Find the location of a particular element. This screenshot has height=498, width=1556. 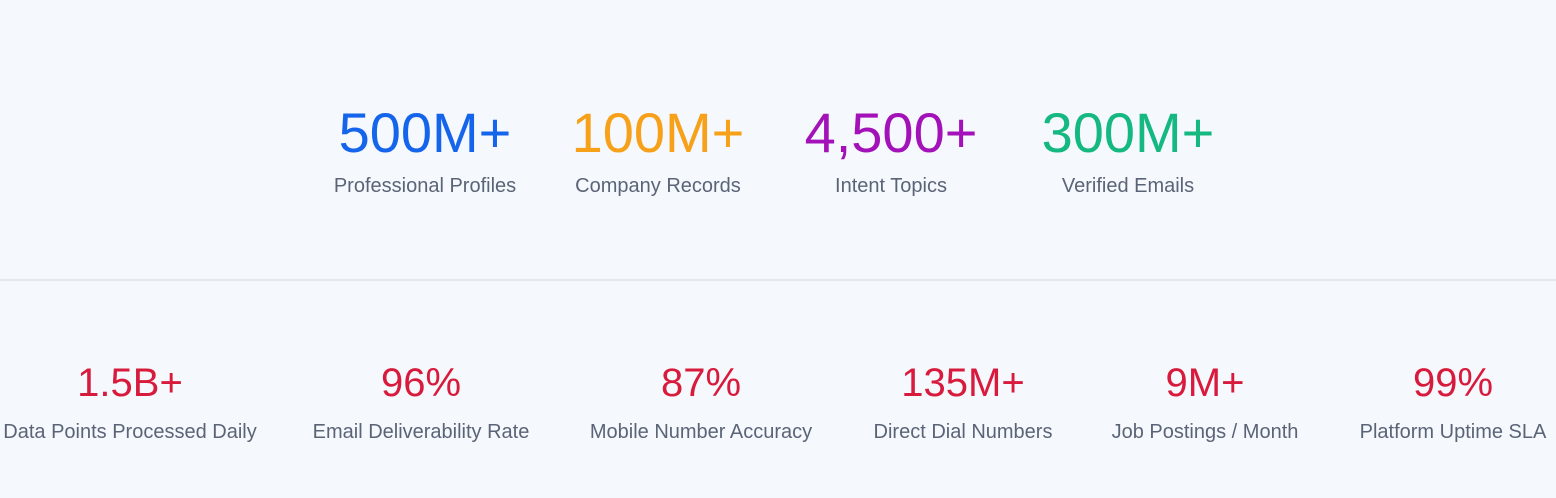

stat: 1.5B+ Data Points Processed Daily is located at coordinates (129, 402).